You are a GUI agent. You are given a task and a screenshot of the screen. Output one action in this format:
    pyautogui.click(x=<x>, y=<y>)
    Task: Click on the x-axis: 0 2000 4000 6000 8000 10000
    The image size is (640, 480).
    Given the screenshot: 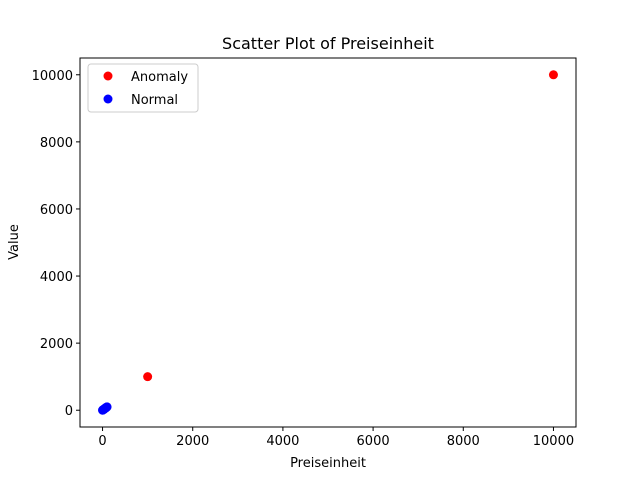 What is the action you would take?
    pyautogui.click(x=336, y=438)
    